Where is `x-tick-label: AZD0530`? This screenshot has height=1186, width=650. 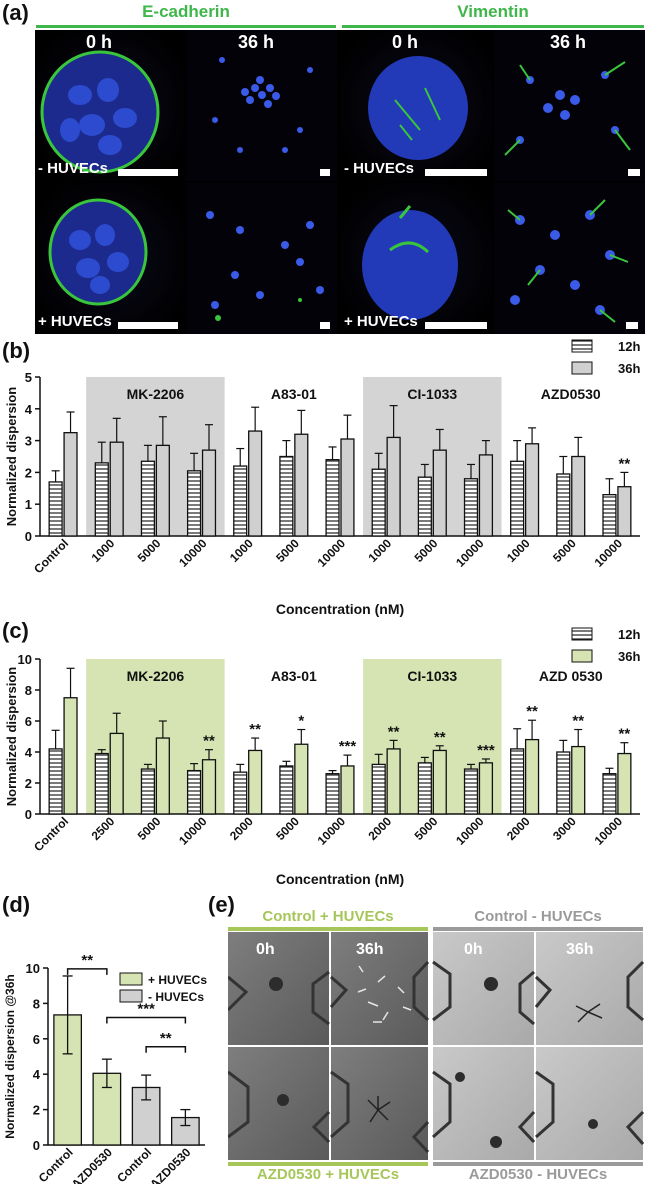 x-tick-label: AZD0530 is located at coordinates (92, 1164).